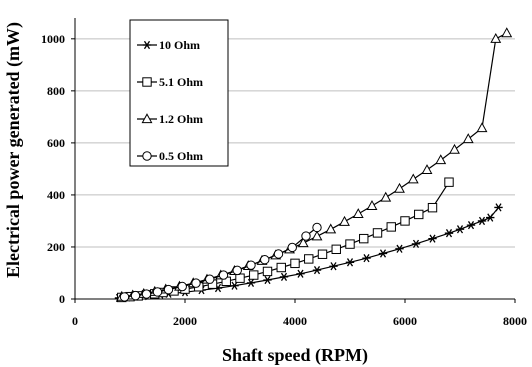  What do you see at coordinates (147, 45) in the screenshot?
I see `legend-marker-asterisk` at bounding box center [147, 45].